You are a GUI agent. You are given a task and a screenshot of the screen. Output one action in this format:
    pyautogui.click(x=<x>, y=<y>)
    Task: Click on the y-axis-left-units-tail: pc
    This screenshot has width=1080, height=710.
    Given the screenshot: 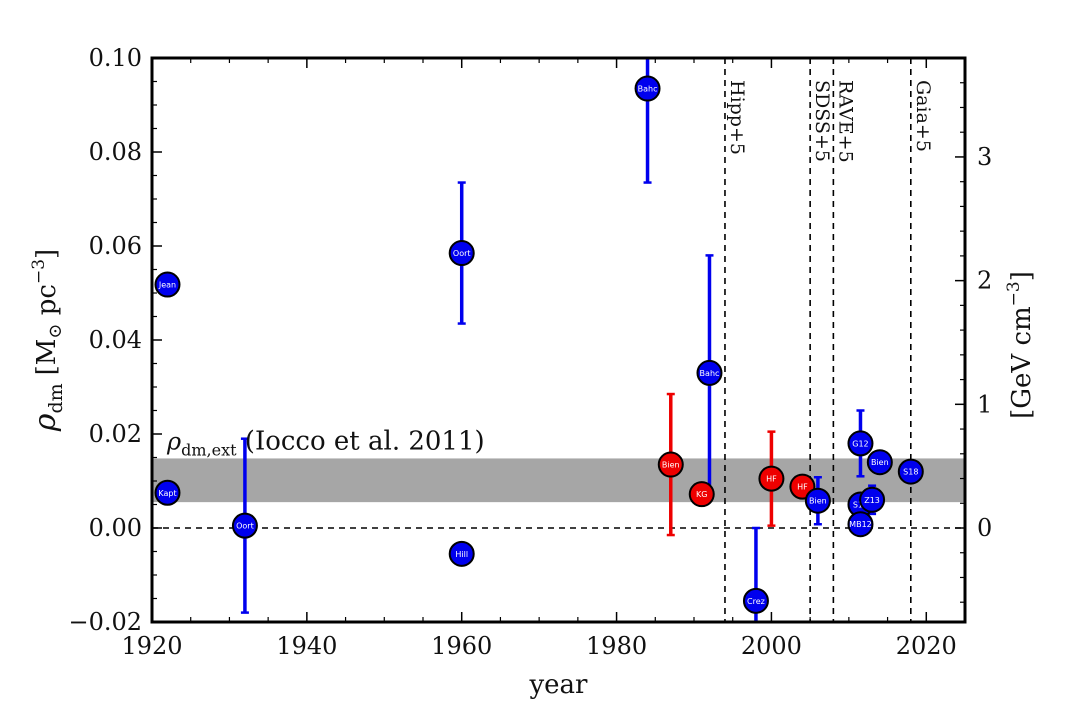 What is the action you would take?
    pyautogui.click(x=47, y=303)
    